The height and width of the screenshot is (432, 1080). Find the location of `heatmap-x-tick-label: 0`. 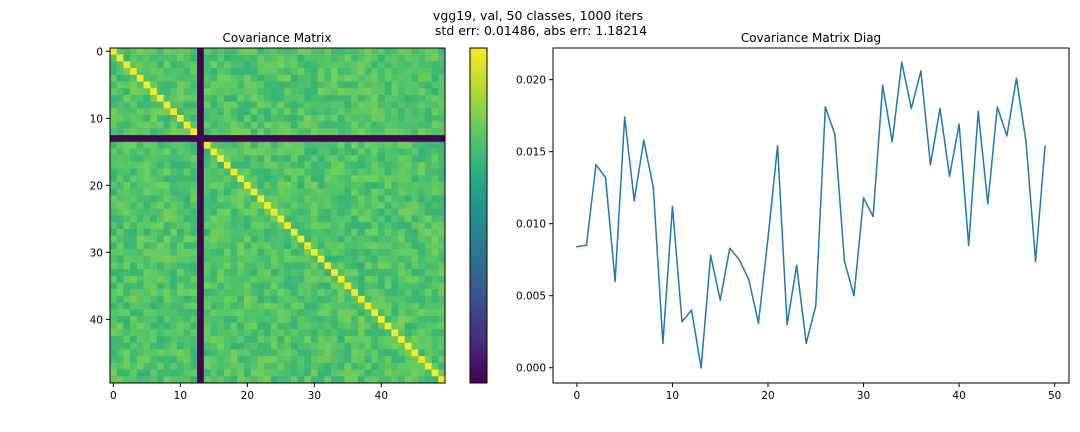

heatmap-x-tick-label: 0 is located at coordinates (113, 396).